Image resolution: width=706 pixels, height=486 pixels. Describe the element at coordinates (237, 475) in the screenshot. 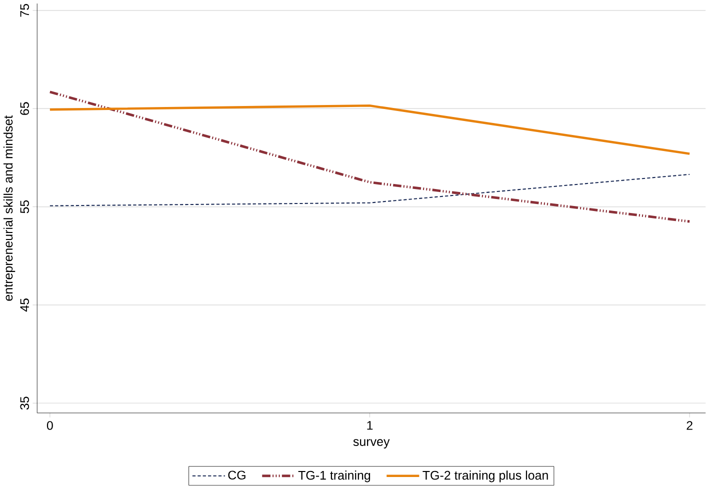

I see `legend-label: CG` at that location.